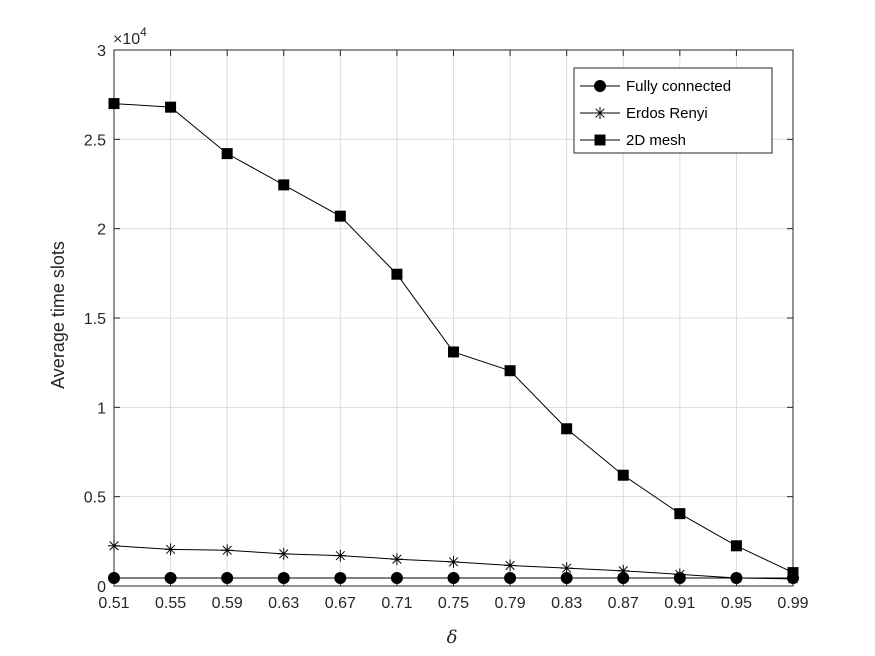  I want to click on legend-box, so click(673, 110).